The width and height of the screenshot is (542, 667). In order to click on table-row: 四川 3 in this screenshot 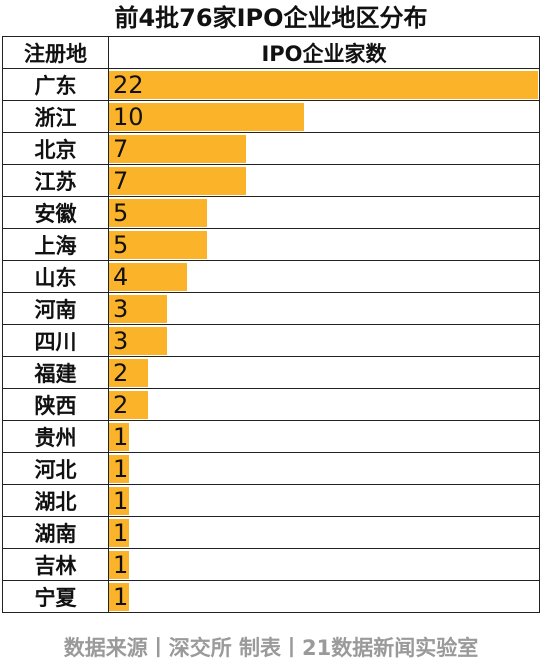, I will do `click(271, 340)`.